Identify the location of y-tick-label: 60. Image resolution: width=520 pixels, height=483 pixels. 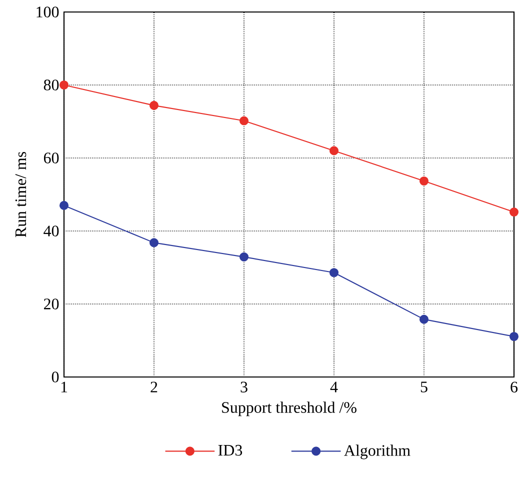
(51, 158).